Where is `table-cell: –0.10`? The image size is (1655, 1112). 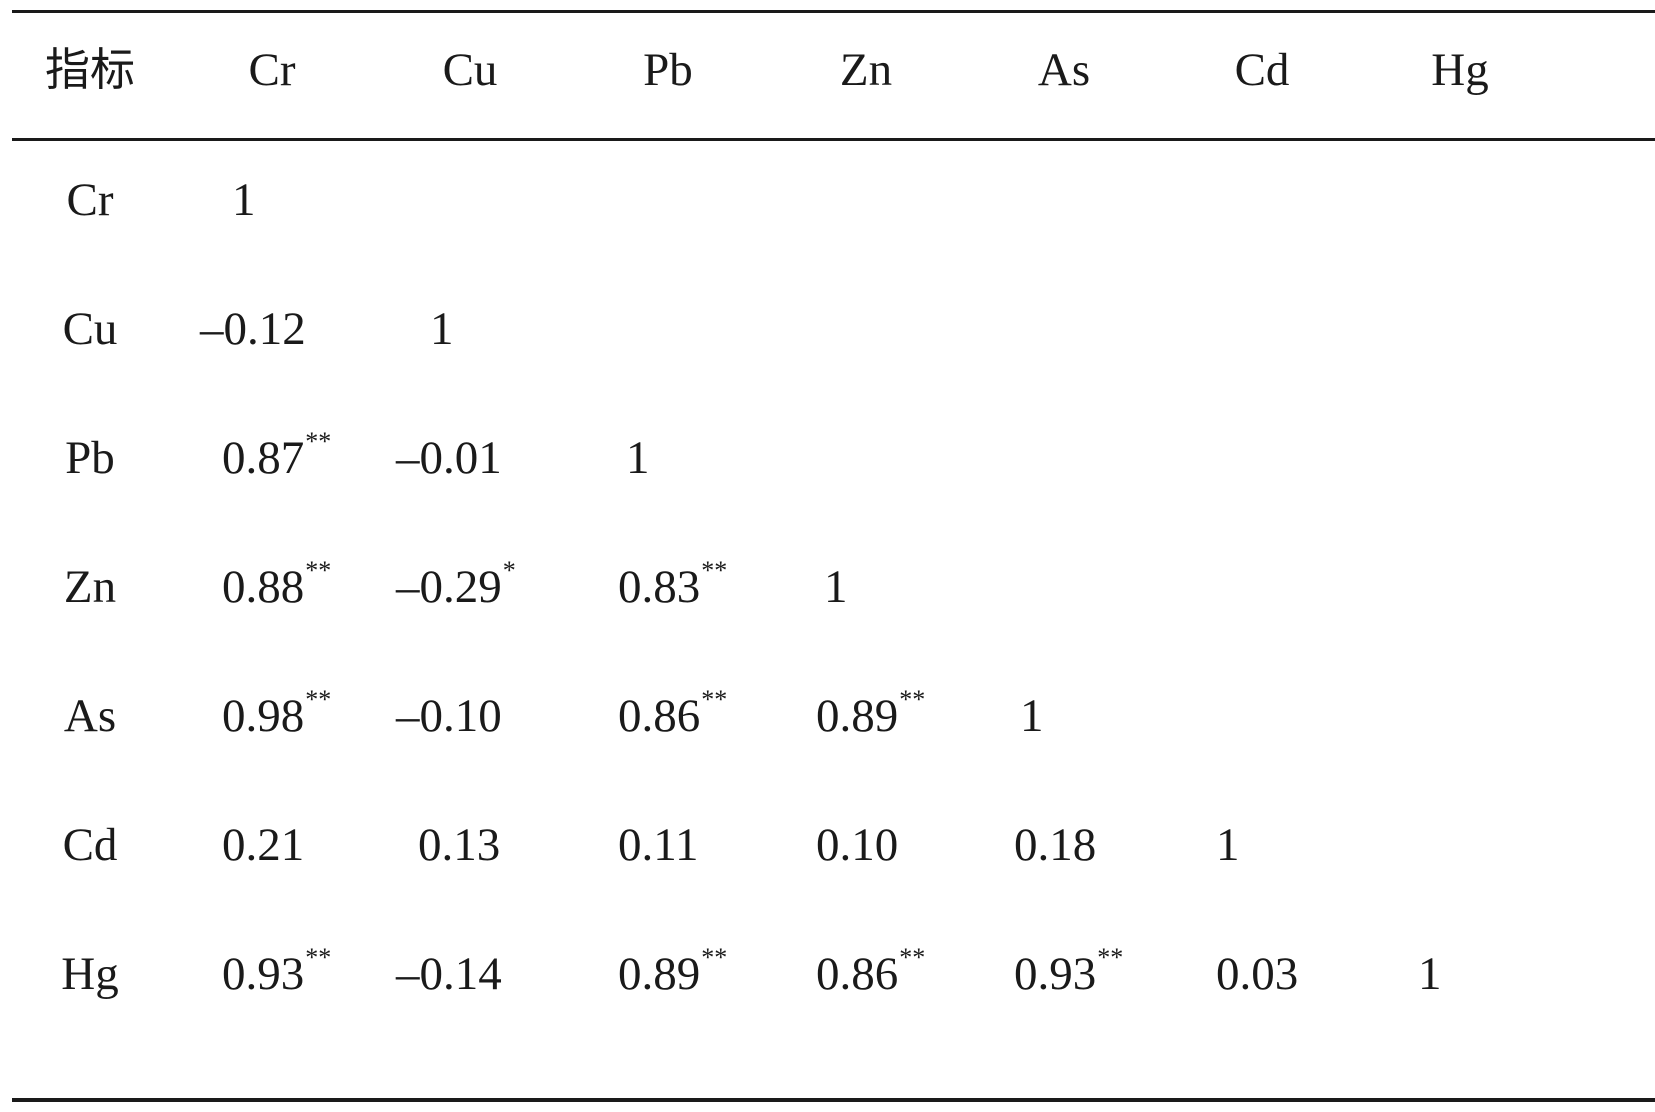 table-cell: –0.10 is located at coordinates (449, 716).